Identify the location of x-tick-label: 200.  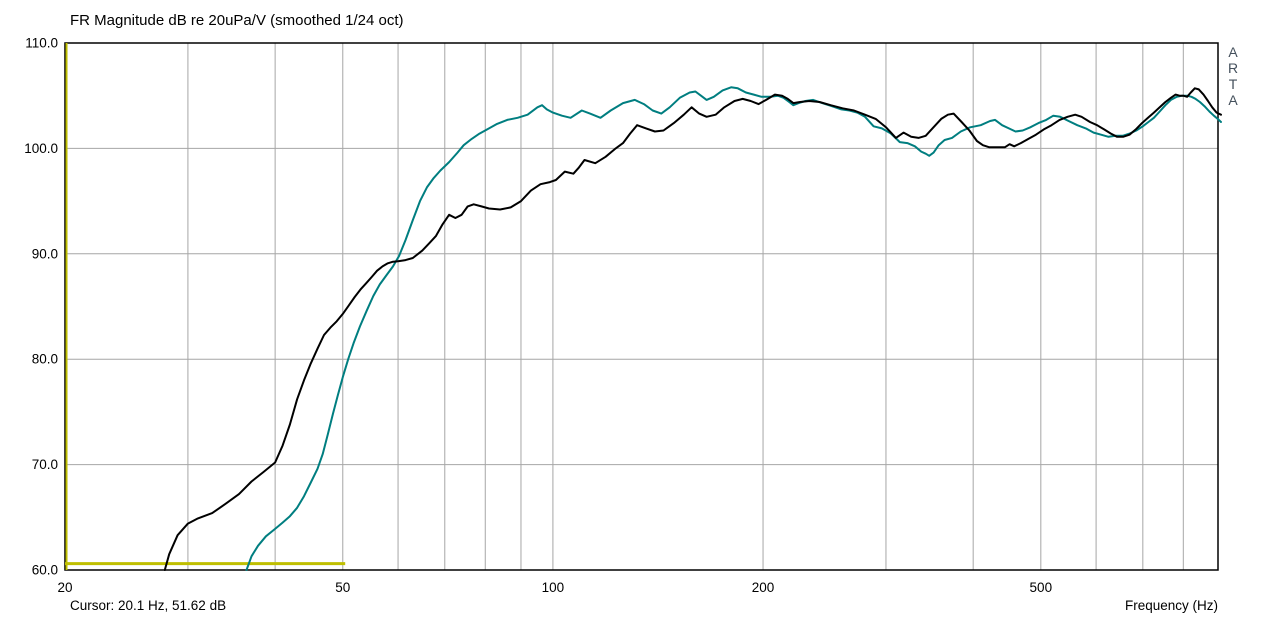
(763, 587).